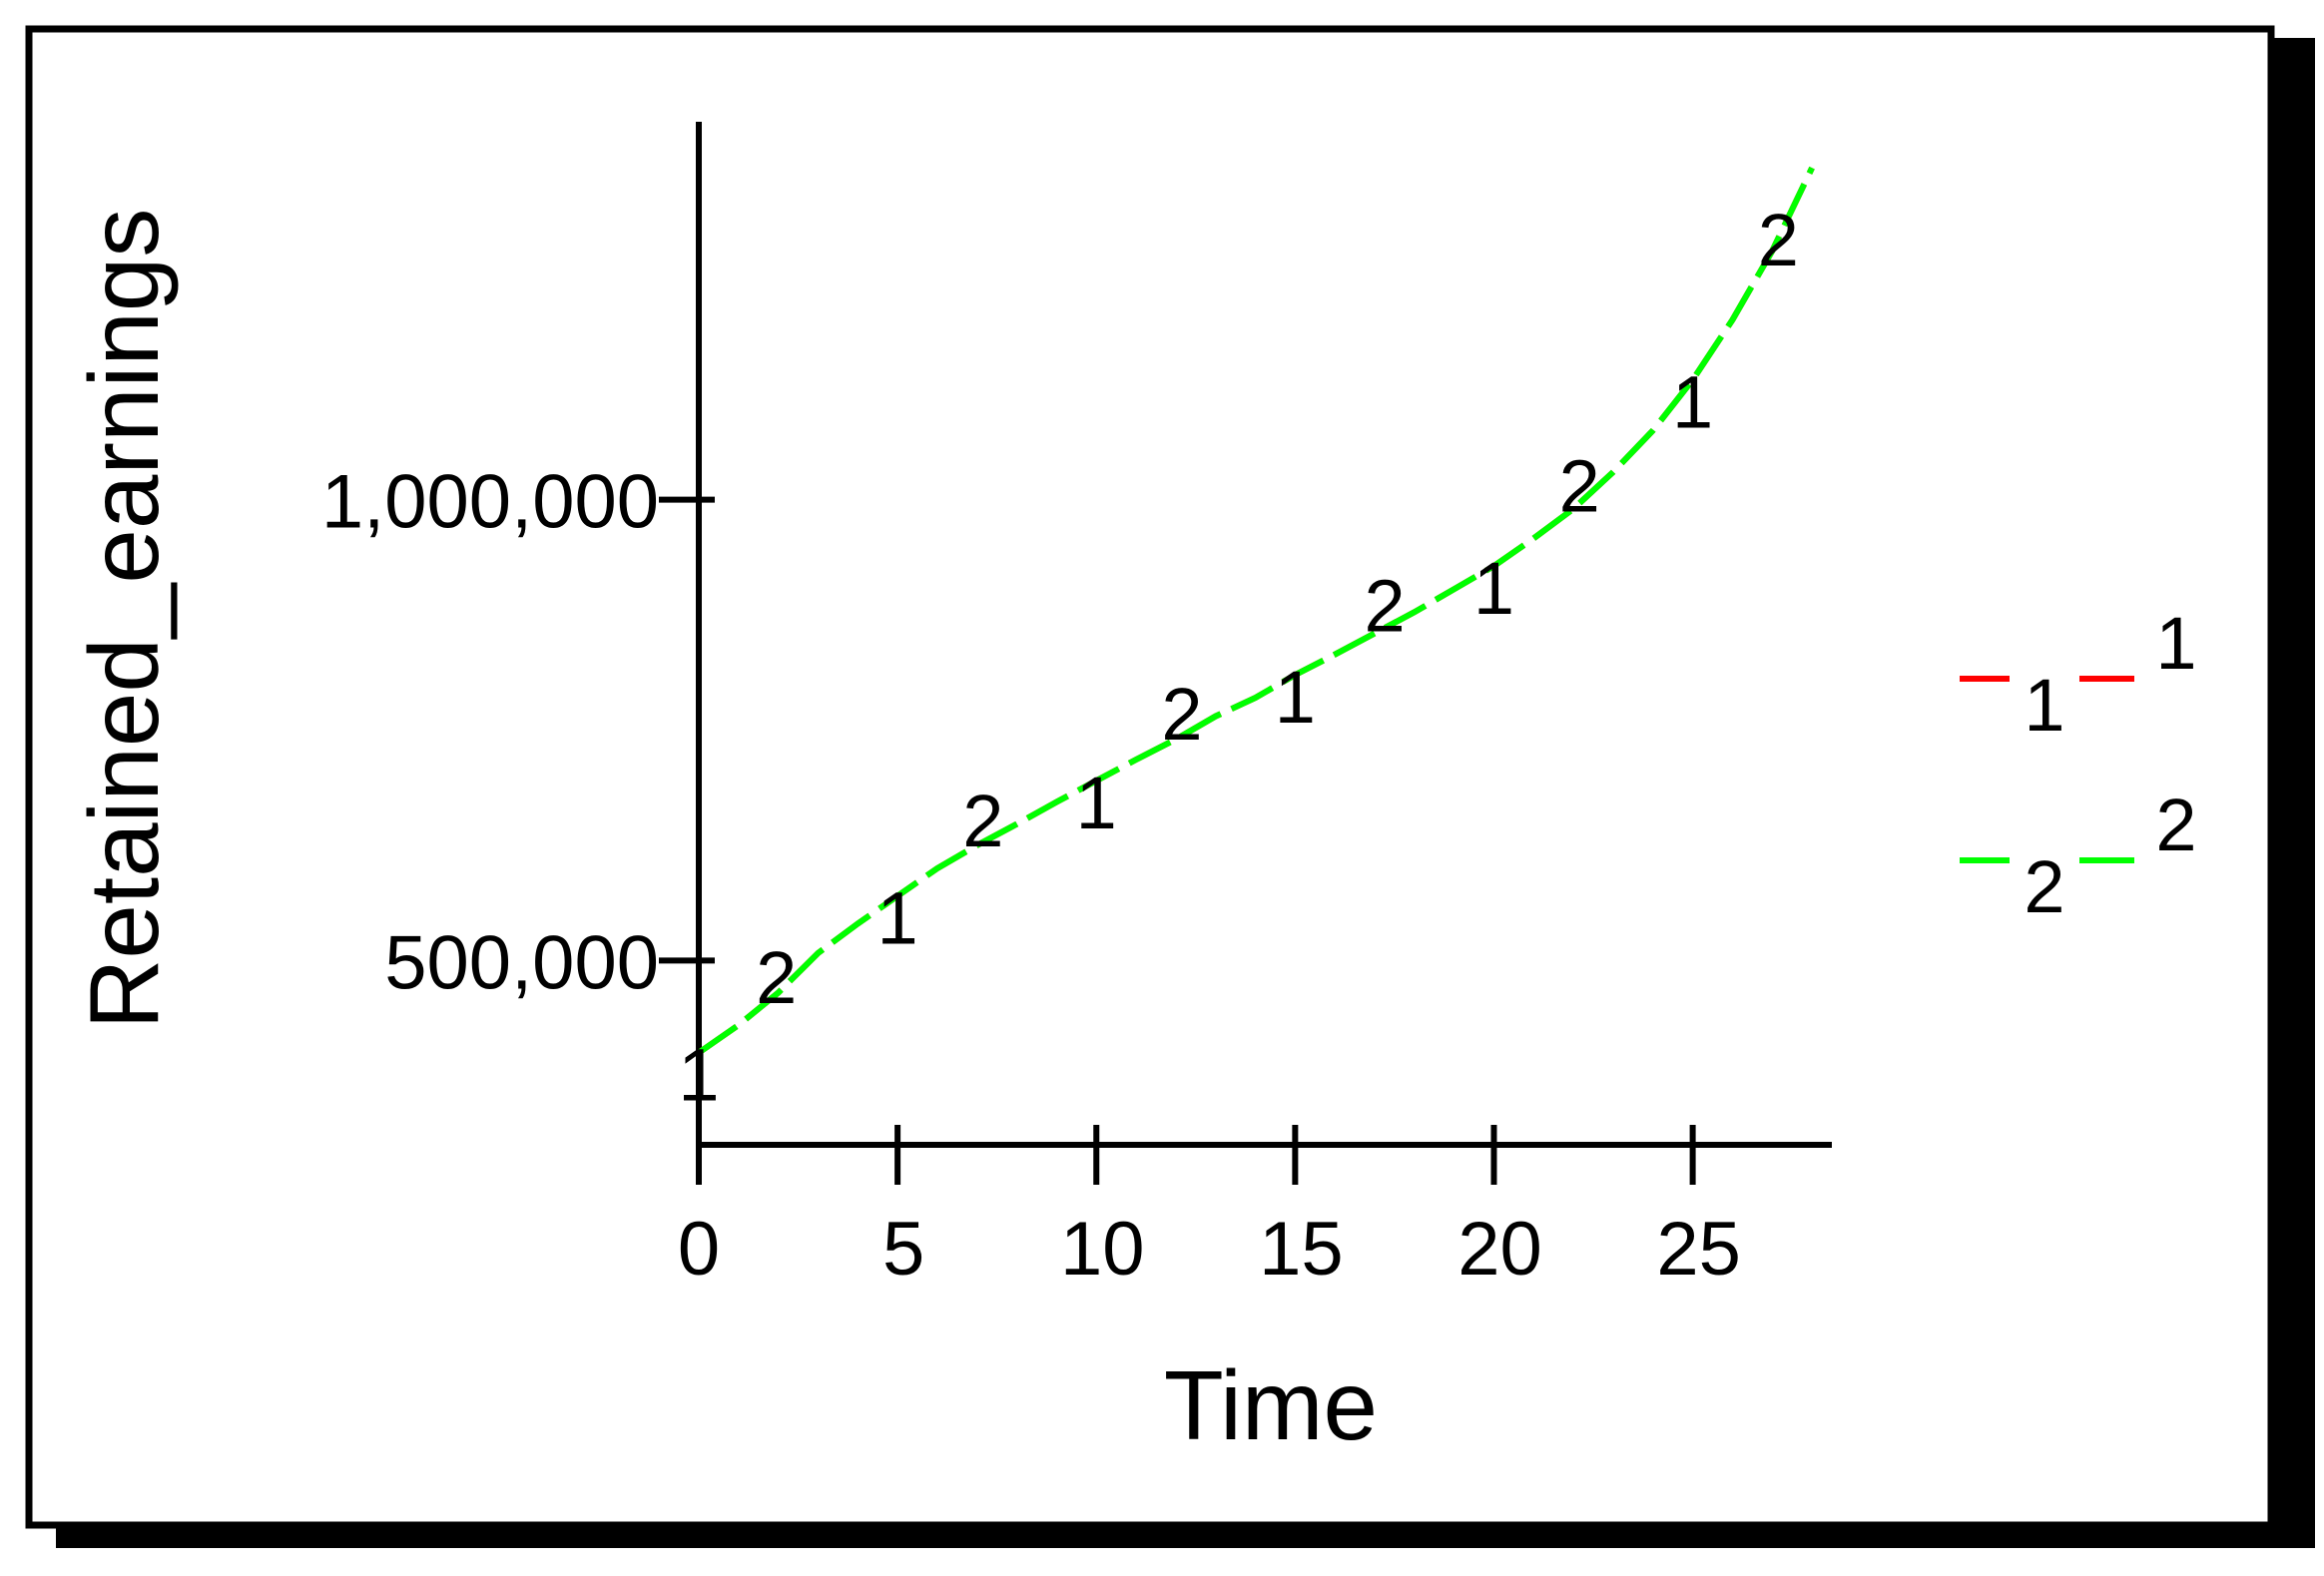  Describe the element at coordinates (490, 502) in the screenshot. I see `y-tick-label: 1,000,000` at that location.